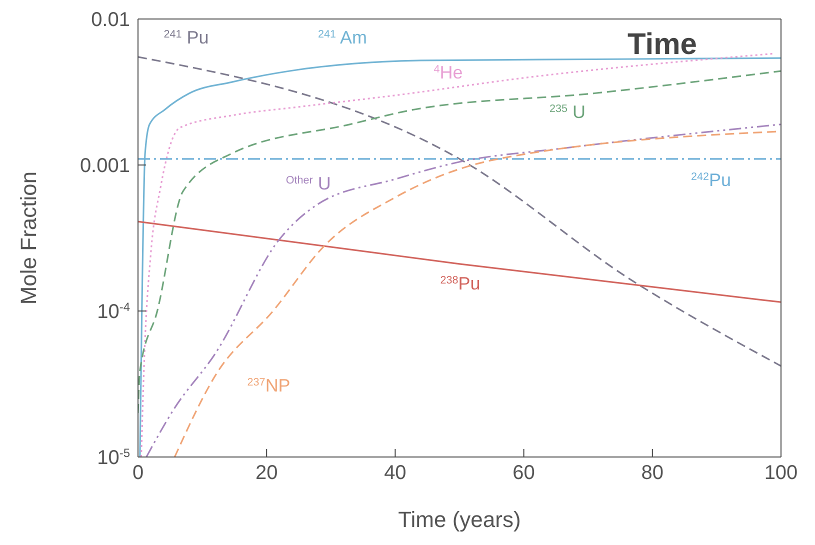 The image size is (815, 545). Describe the element at coordinates (459, 519) in the screenshot. I see `x-axis-title: Time (years)` at that location.